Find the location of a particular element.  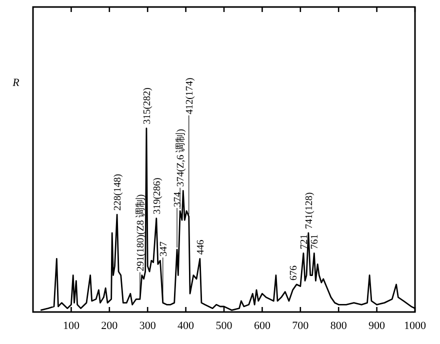

x-tick-label: 1000 is located at coordinates (415, 326).